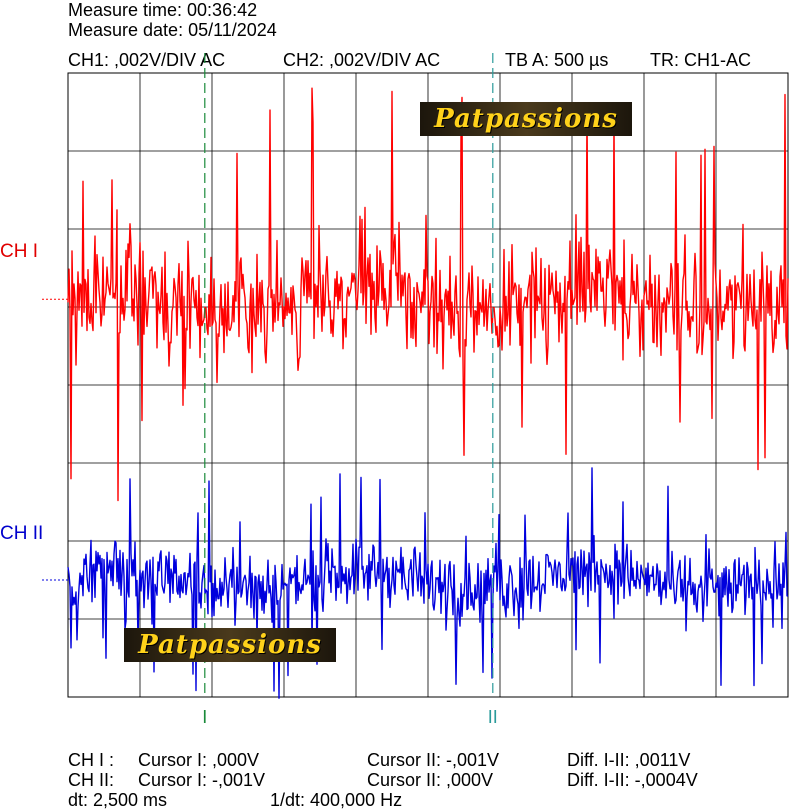  What do you see at coordinates (91, 760) in the screenshot?
I see `readout-ch1-label: CH I :` at bounding box center [91, 760].